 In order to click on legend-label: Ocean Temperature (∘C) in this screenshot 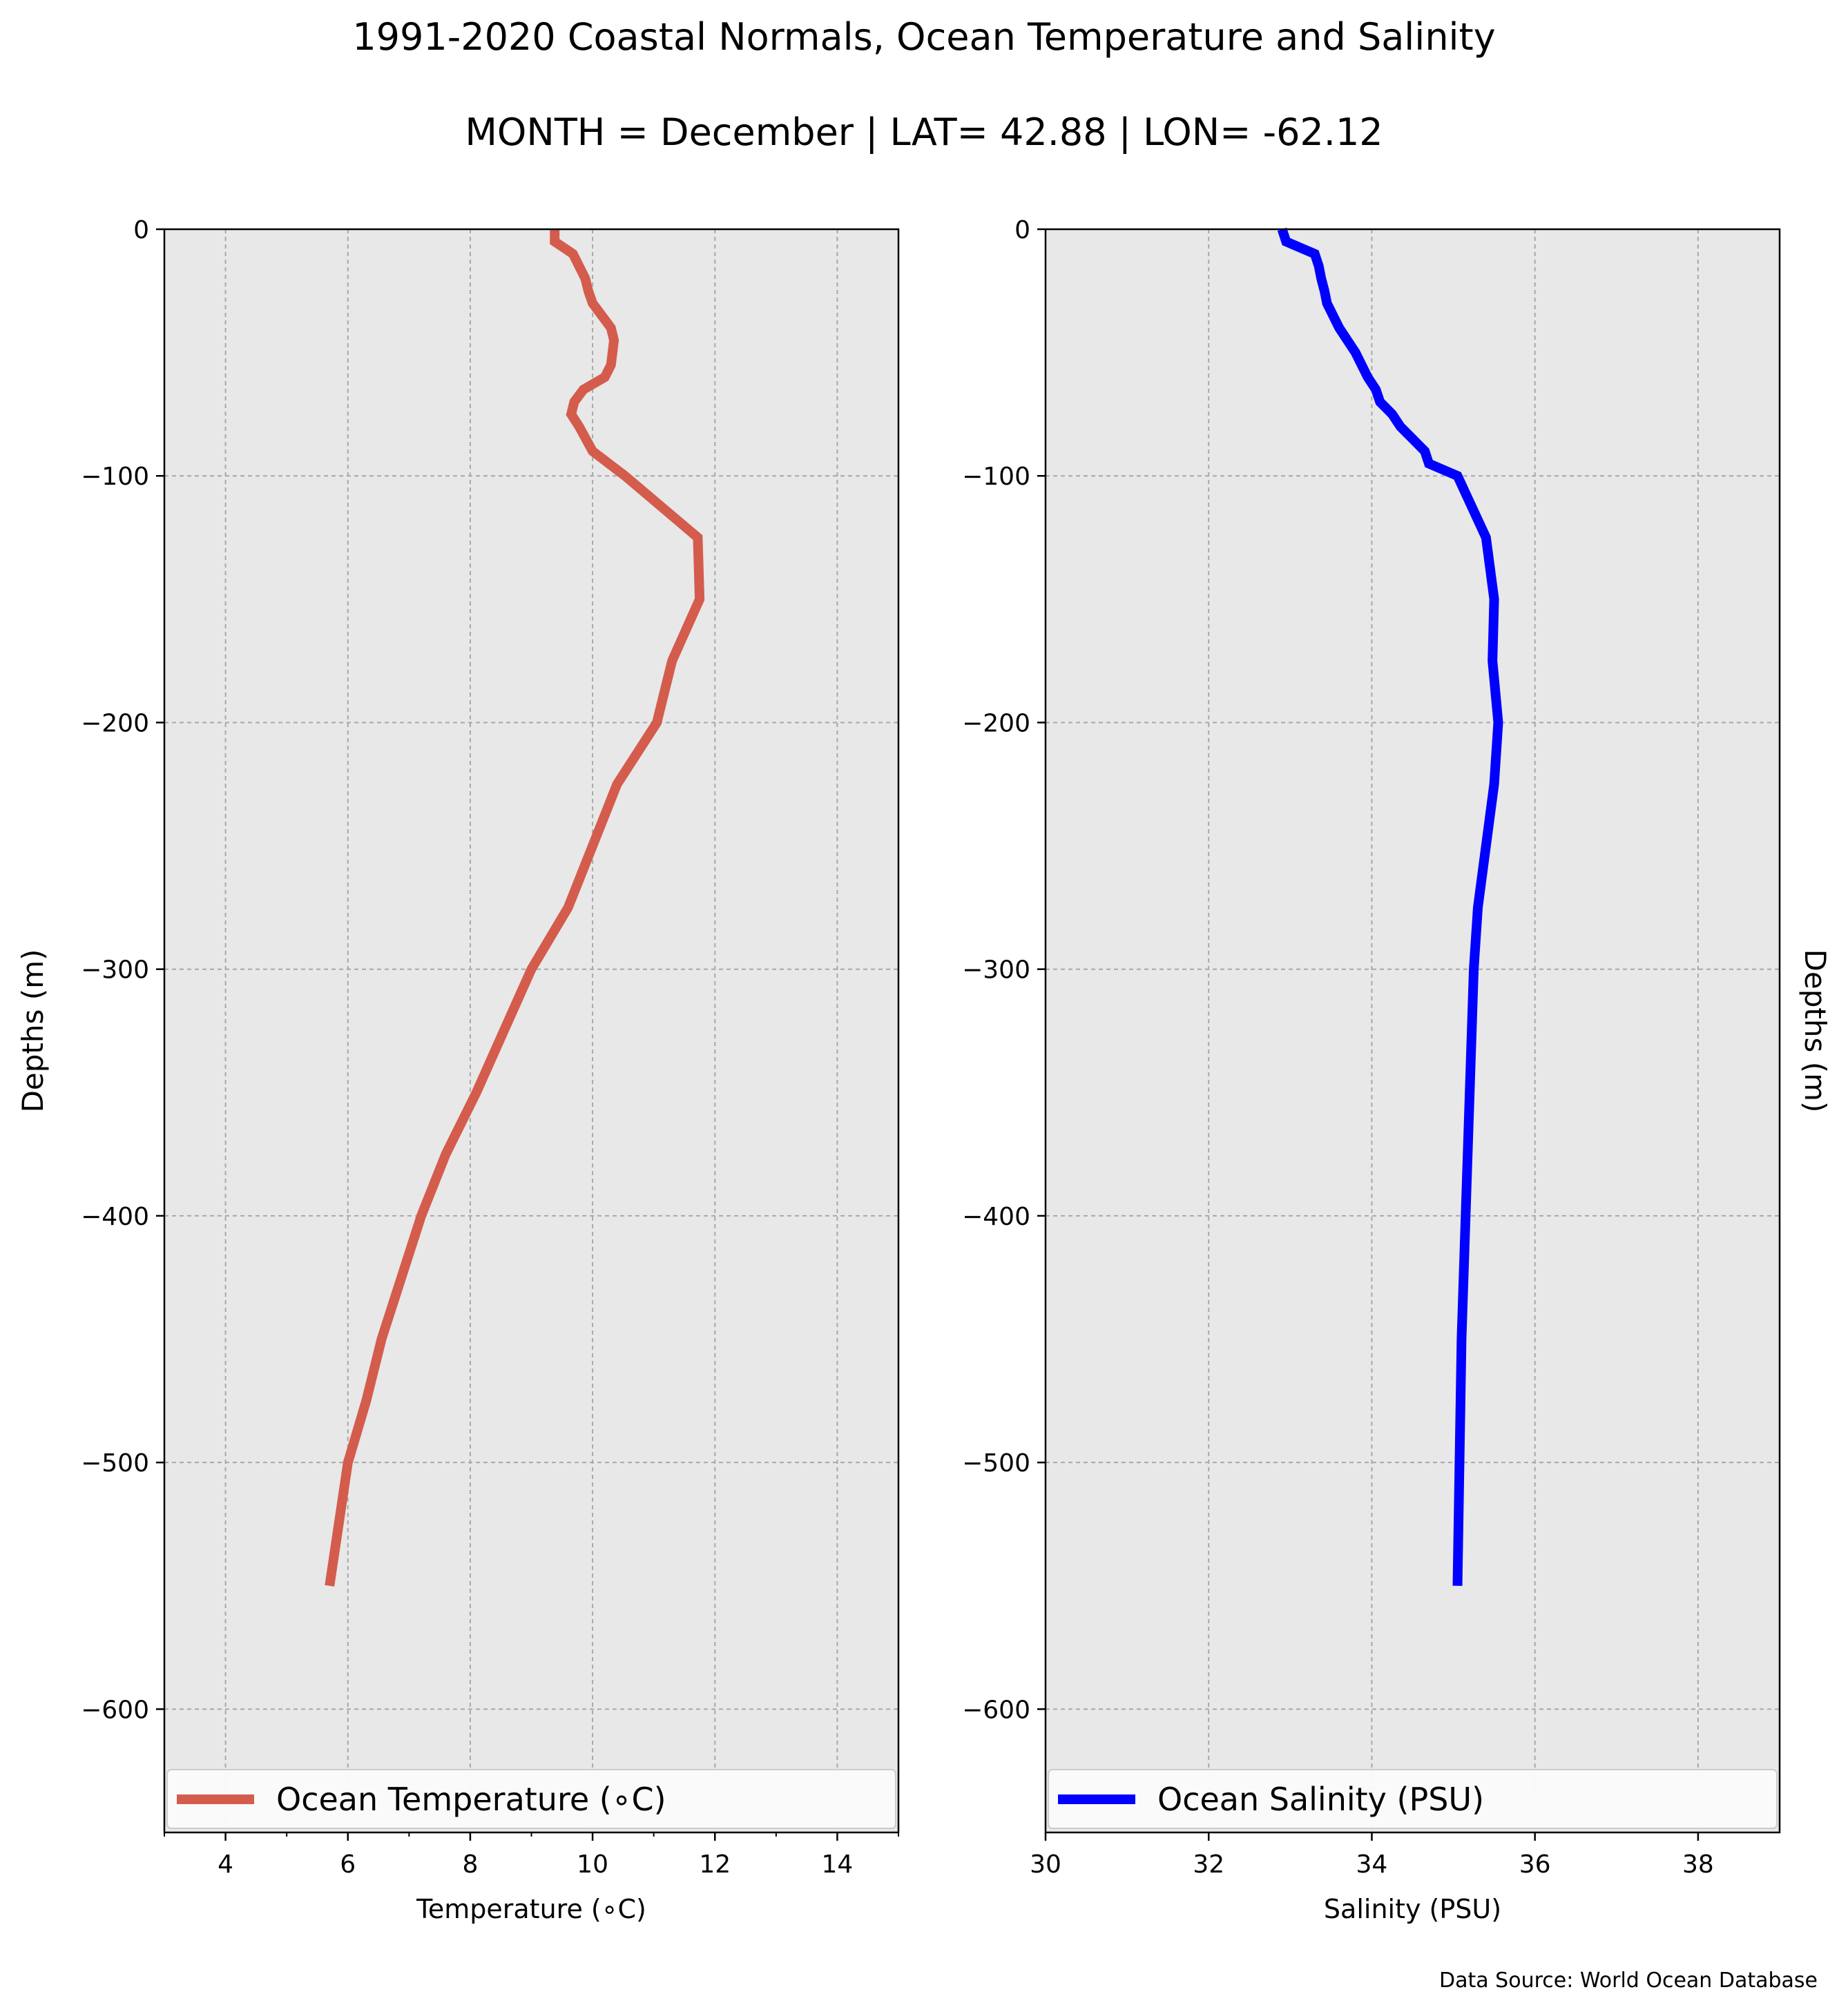, I will do `click(471, 1799)`.